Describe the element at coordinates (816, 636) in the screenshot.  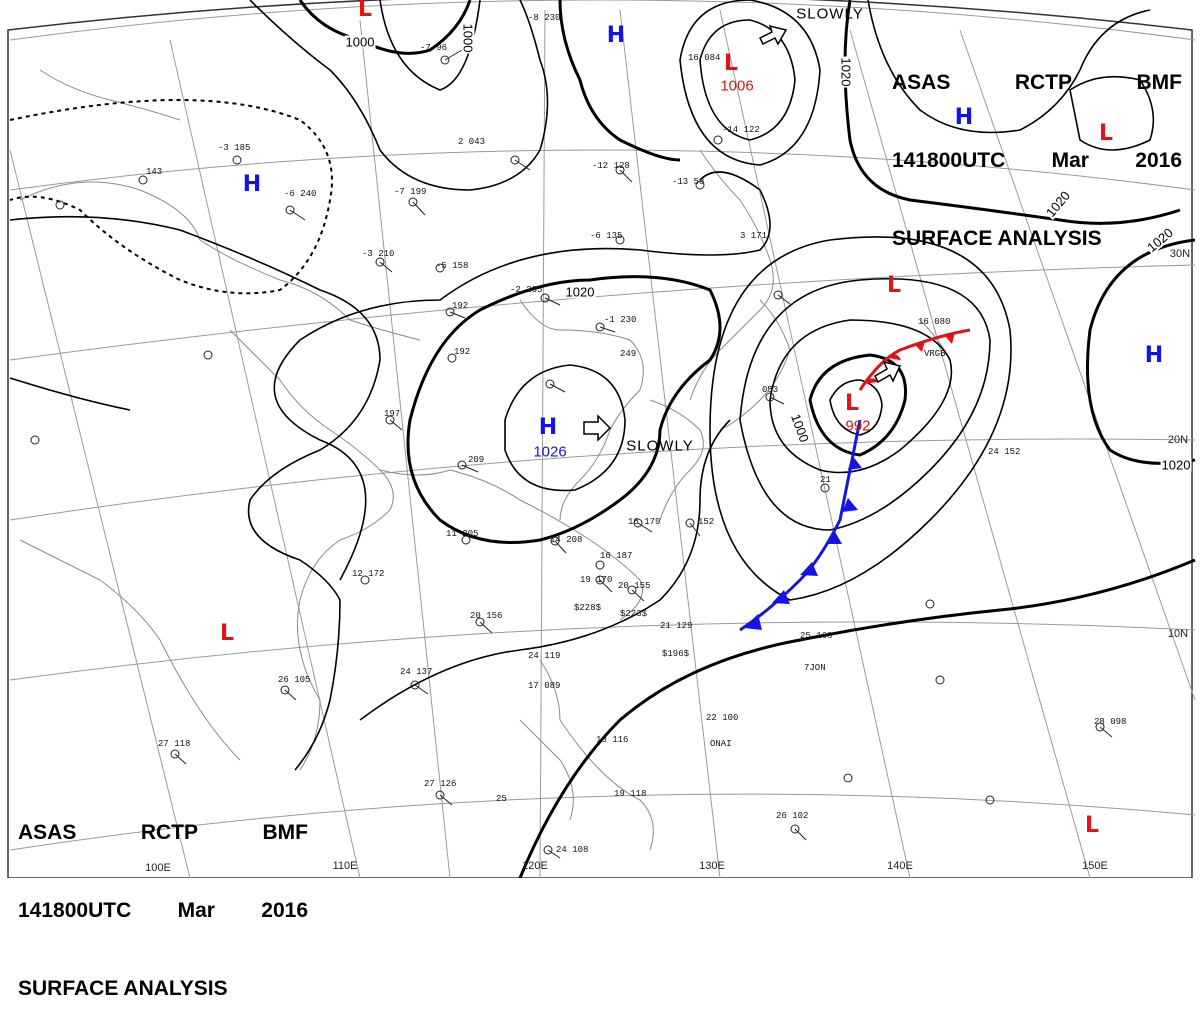
I see `station-data: 25 168` at that location.